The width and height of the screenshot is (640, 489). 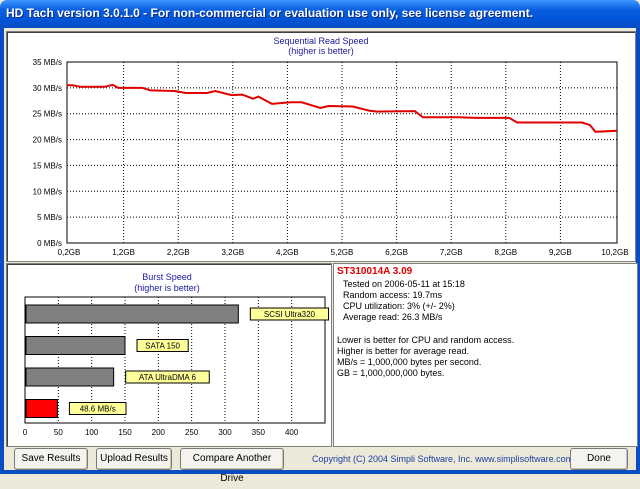 I want to click on burst-label-2: ATA UltraDMA 6, so click(x=168, y=377).